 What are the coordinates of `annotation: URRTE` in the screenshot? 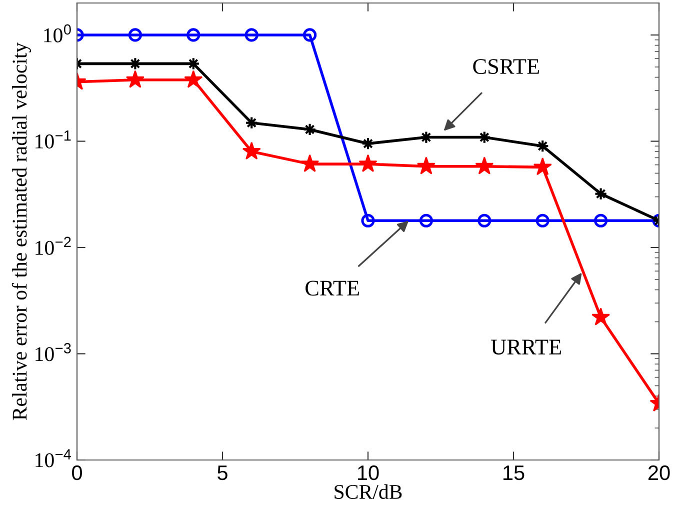 It's located at (526, 347).